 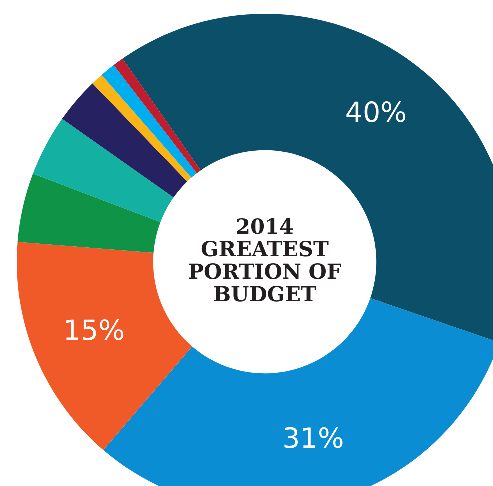 I want to click on data-label: 31%, so click(x=313, y=437).